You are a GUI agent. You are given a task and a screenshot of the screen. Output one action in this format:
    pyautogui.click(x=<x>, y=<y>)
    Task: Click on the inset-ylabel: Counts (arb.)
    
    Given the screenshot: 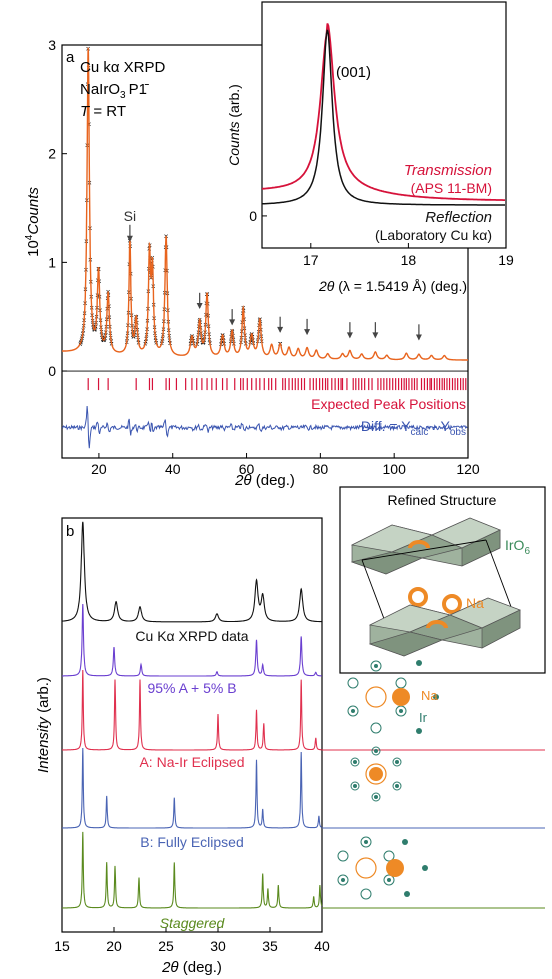 What is the action you would take?
    pyautogui.click(x=234, y=125)
    